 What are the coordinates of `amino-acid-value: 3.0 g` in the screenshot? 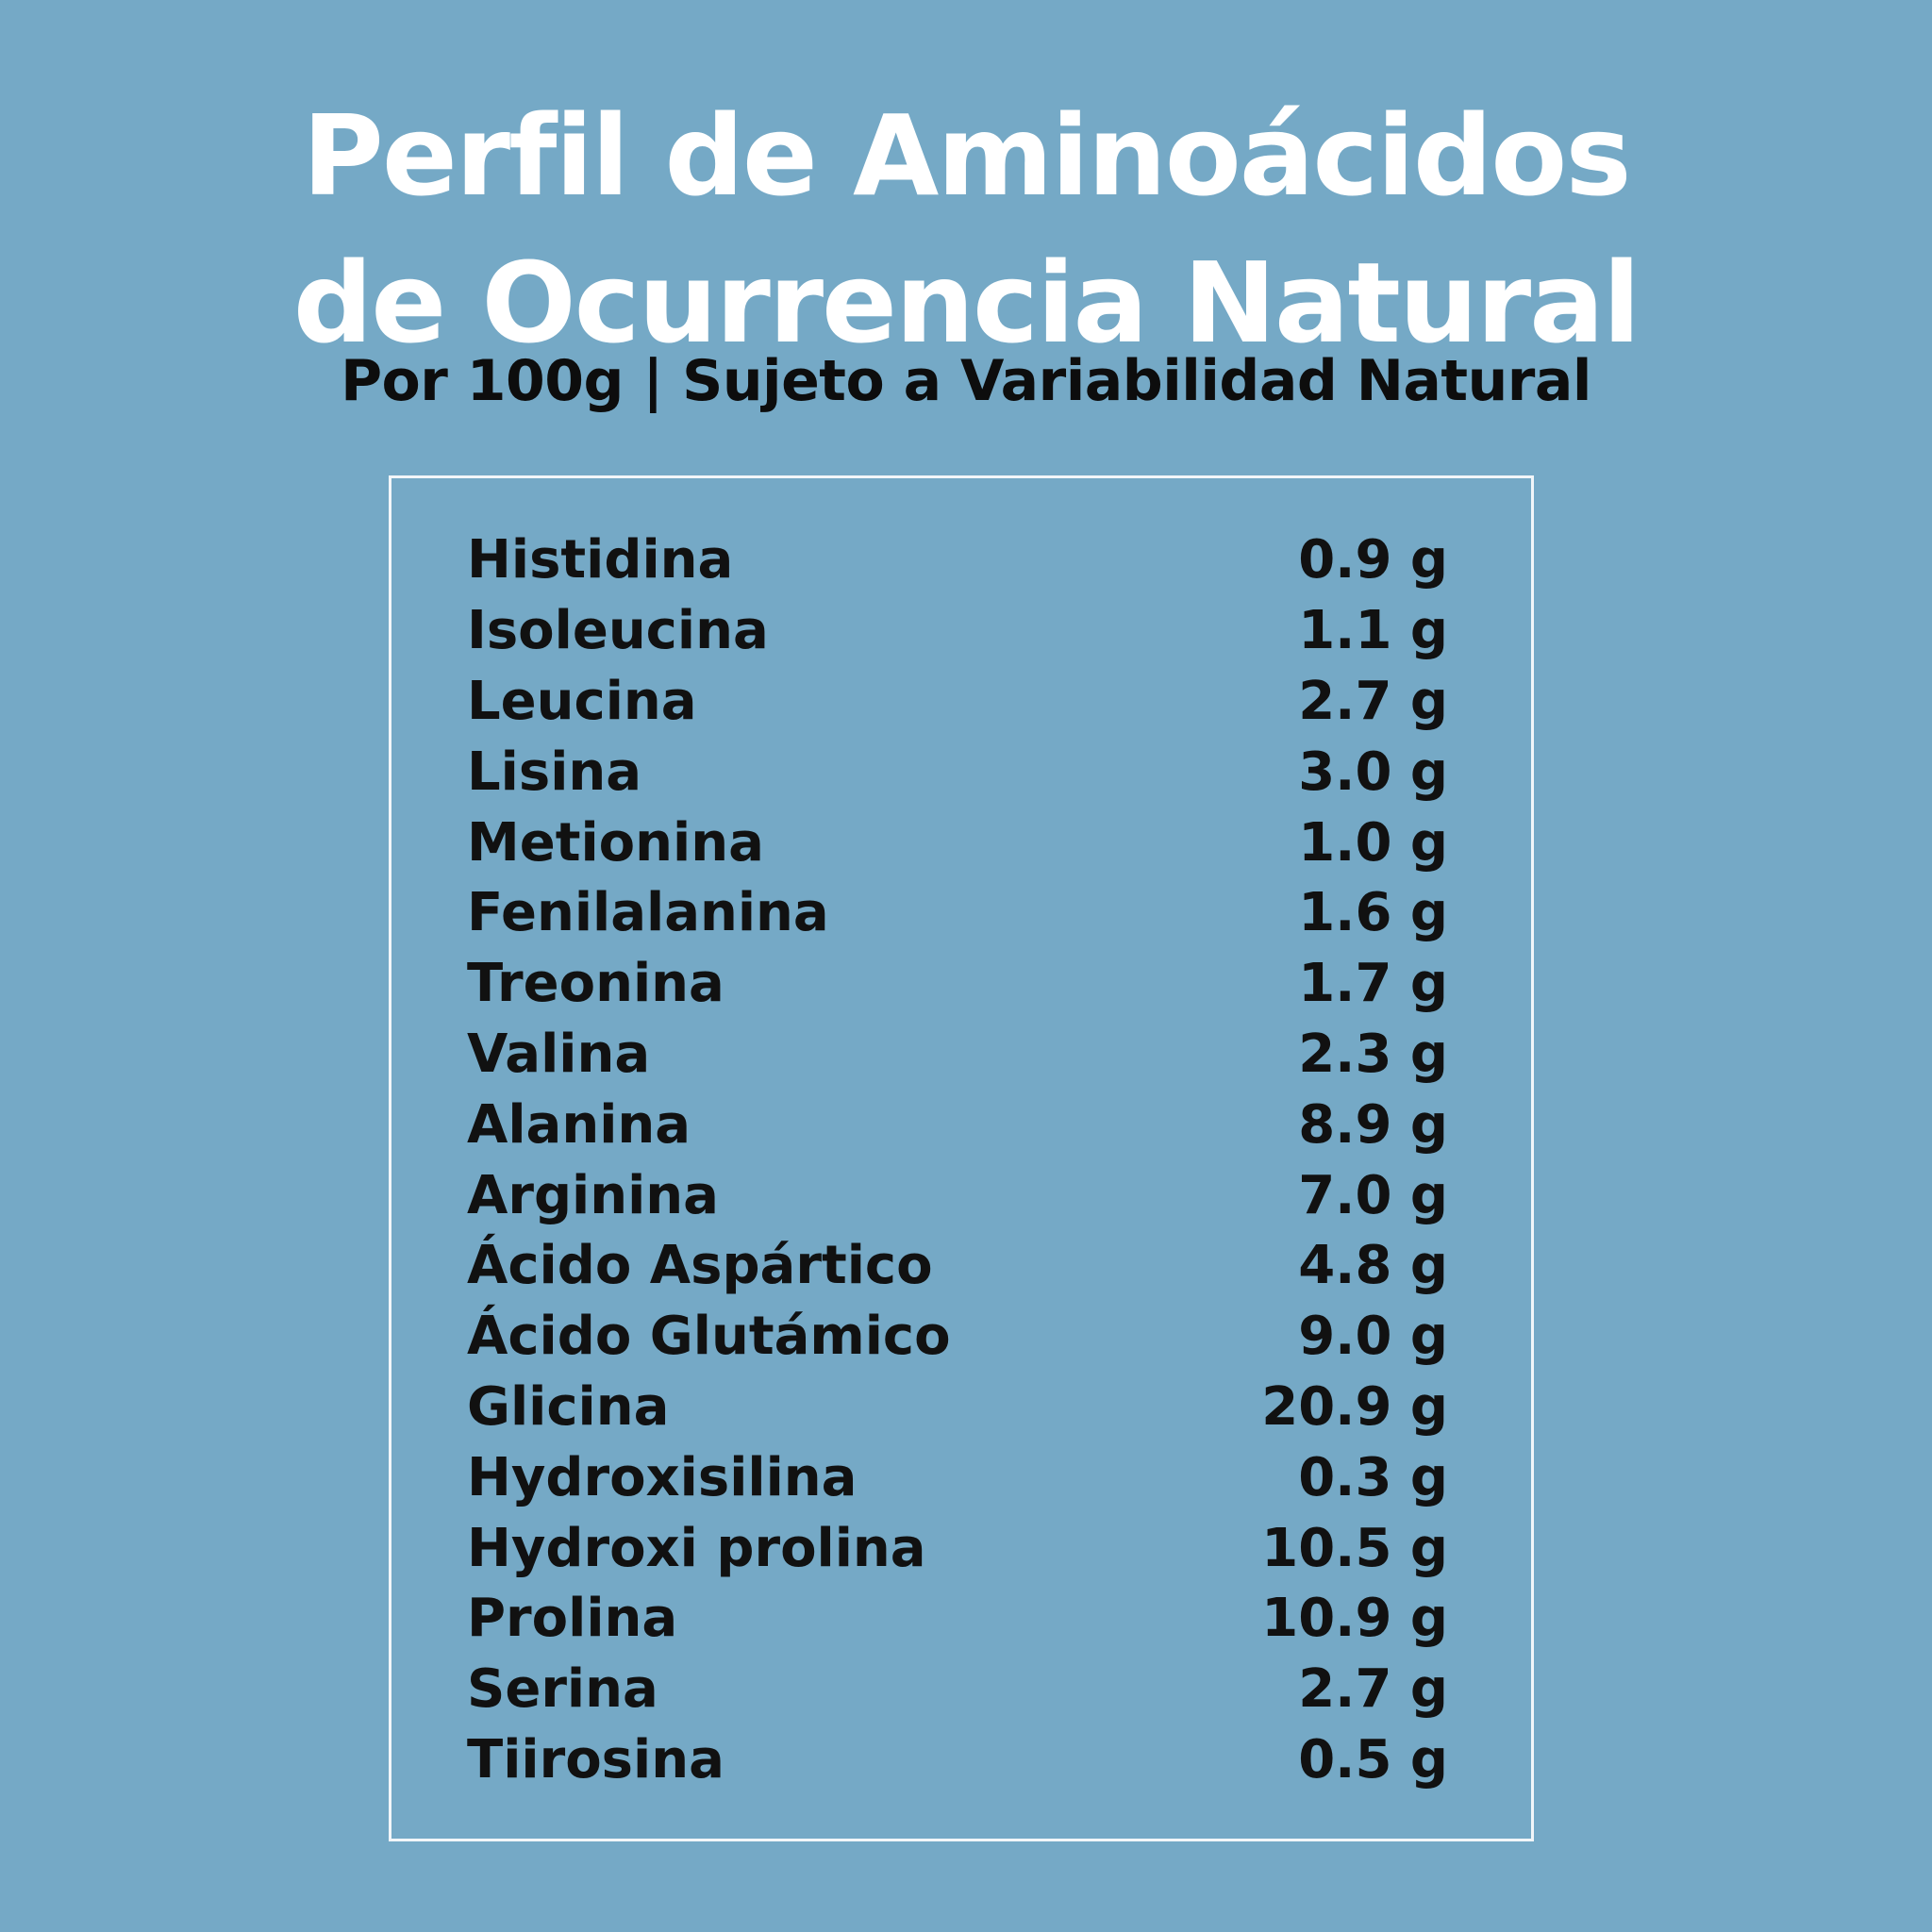 It's located at (1373, 772).